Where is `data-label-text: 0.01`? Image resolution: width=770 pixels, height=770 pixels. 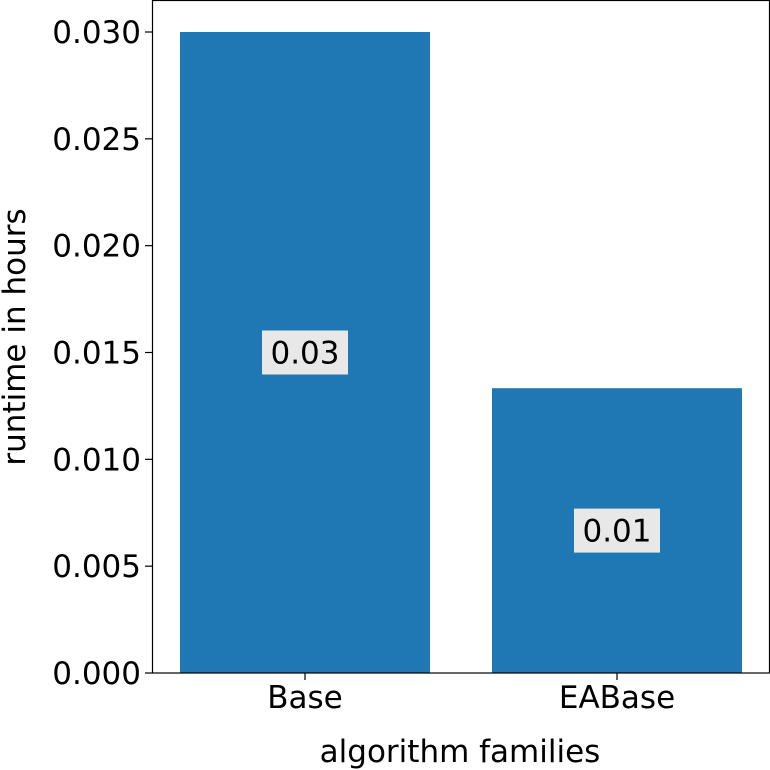
data-label-text: 0.01 is located at coordinates (616, 532).